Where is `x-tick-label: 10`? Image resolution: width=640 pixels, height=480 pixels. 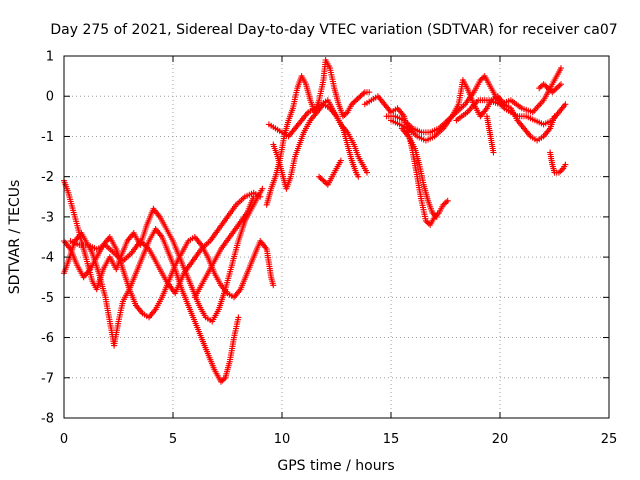
x-tick-label: 10 is located at coordinates (282, 439).